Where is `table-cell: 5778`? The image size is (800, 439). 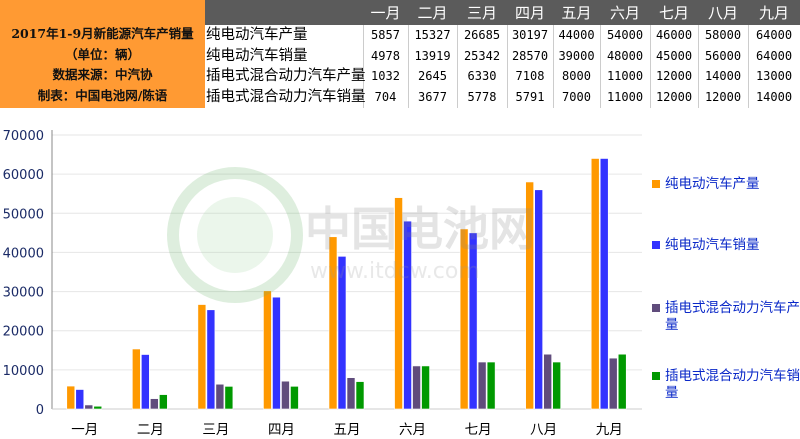 table-cell: 5778 is located at coordinates (482, 97).